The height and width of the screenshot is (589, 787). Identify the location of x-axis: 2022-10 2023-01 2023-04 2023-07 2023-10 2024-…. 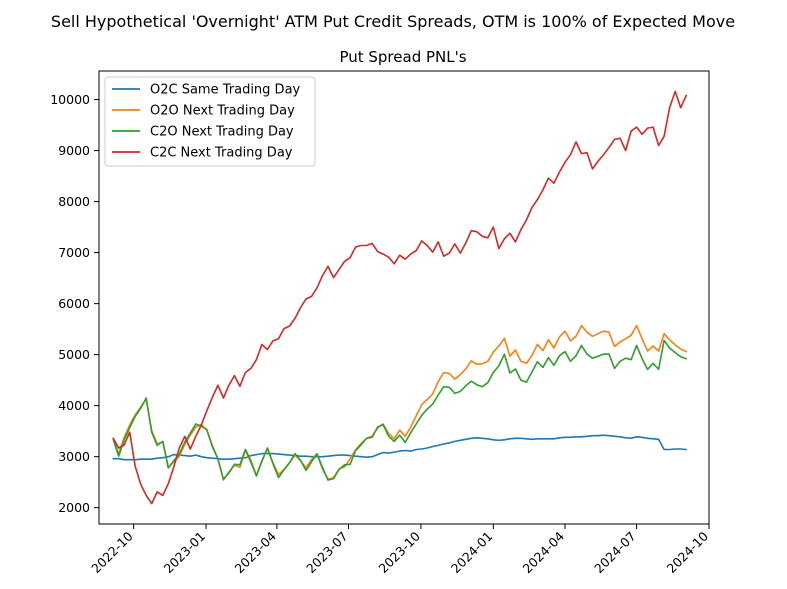
(399, 550).